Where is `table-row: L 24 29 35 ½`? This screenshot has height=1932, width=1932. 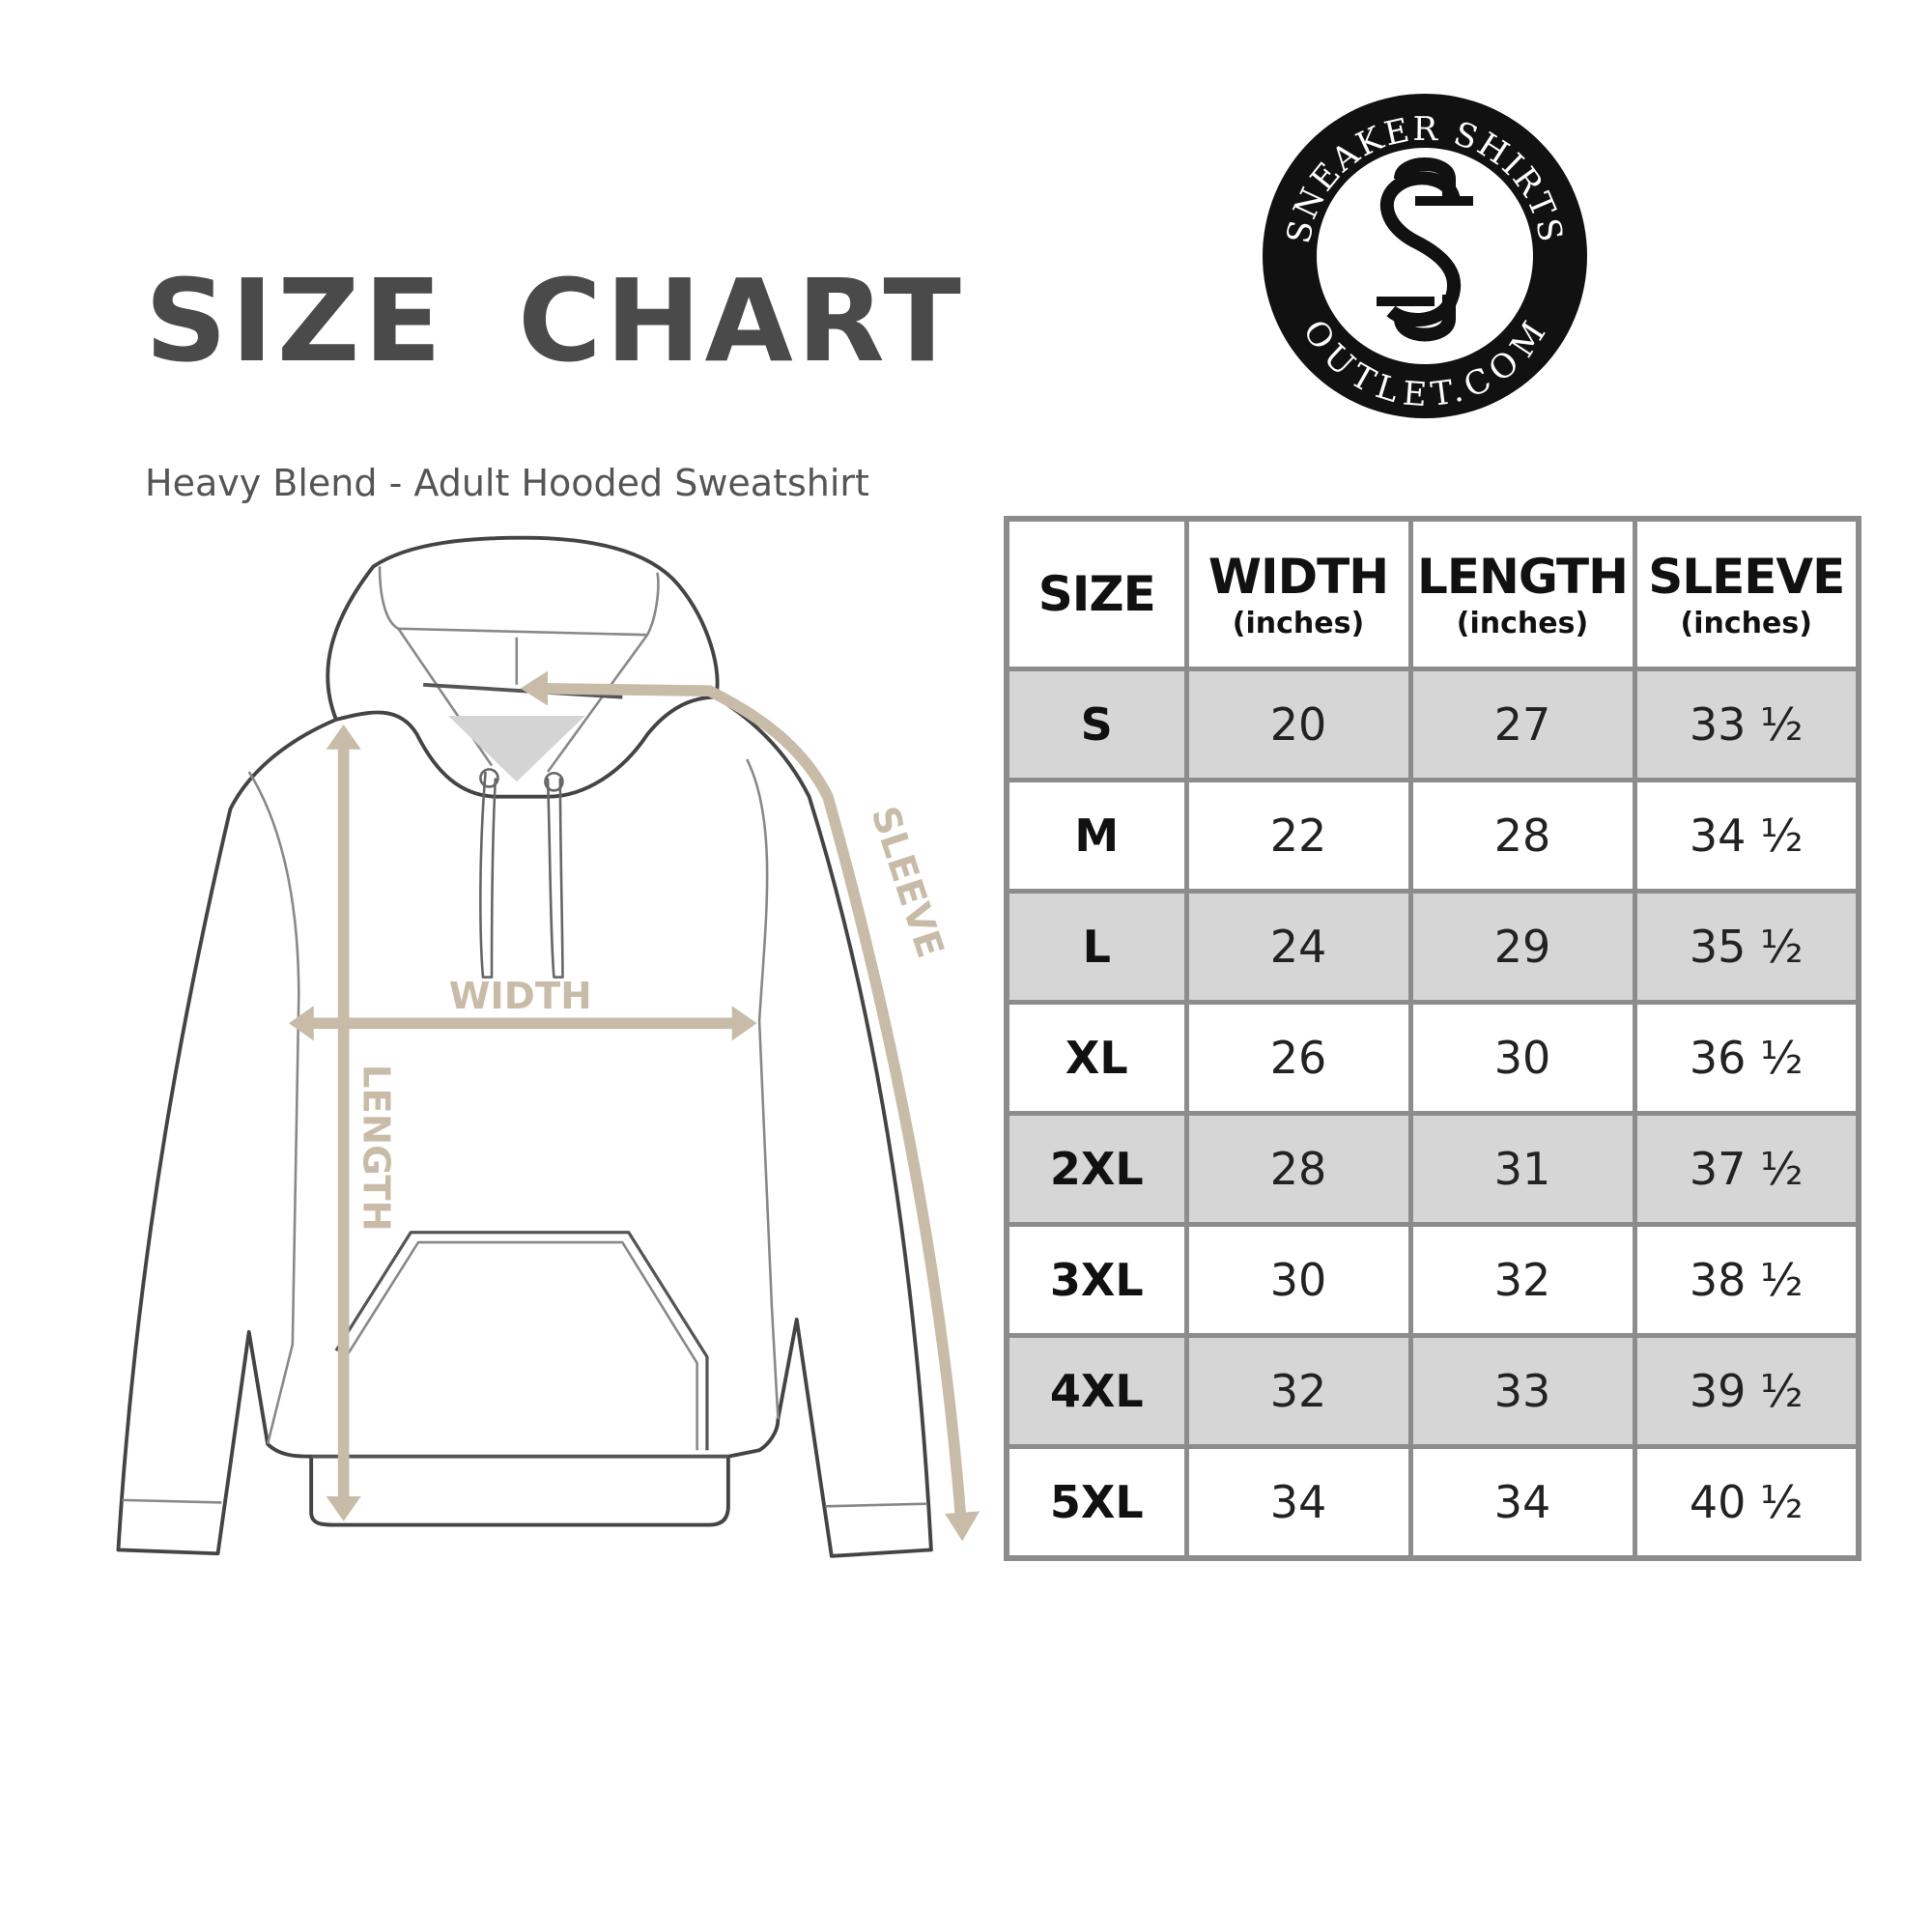
table-row: L 24 29 35 ½ is located at coordinates (1432, 947).